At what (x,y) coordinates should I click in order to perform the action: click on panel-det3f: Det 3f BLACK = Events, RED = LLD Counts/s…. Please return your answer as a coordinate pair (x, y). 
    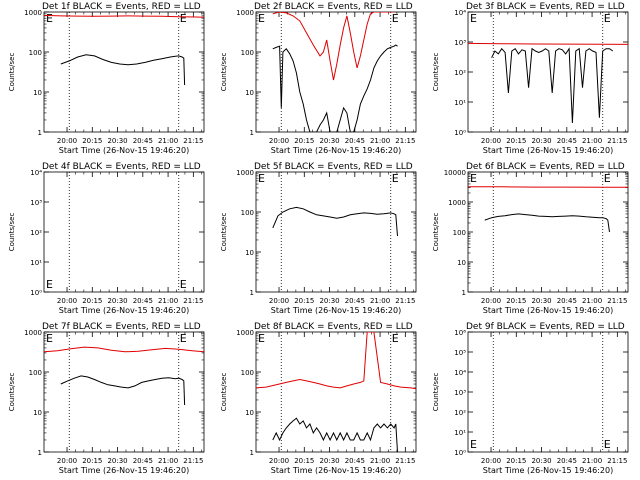
    Looking at the image, I should click on (530, 78).